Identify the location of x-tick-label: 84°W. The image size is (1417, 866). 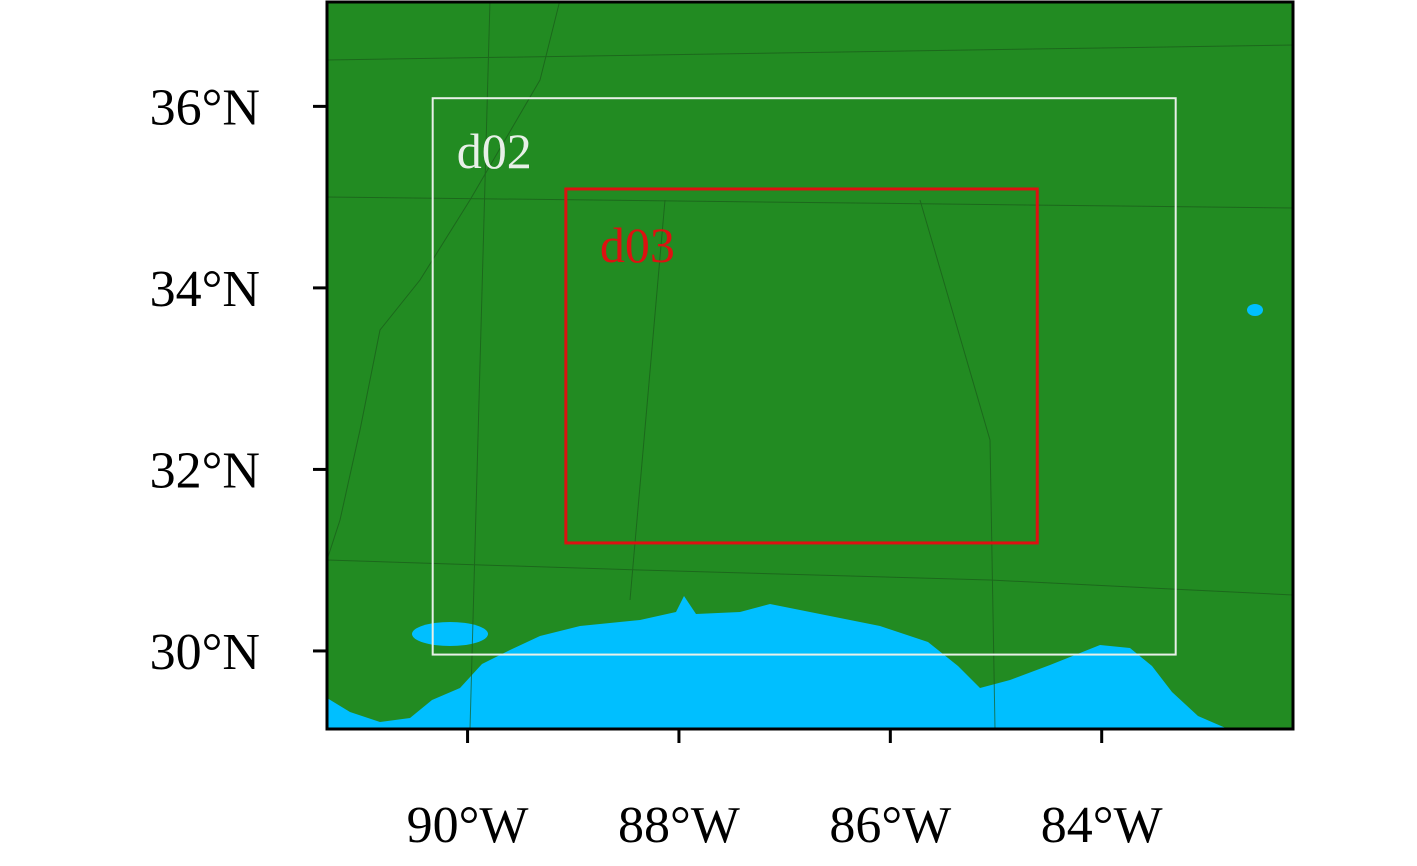
(1102, 825).